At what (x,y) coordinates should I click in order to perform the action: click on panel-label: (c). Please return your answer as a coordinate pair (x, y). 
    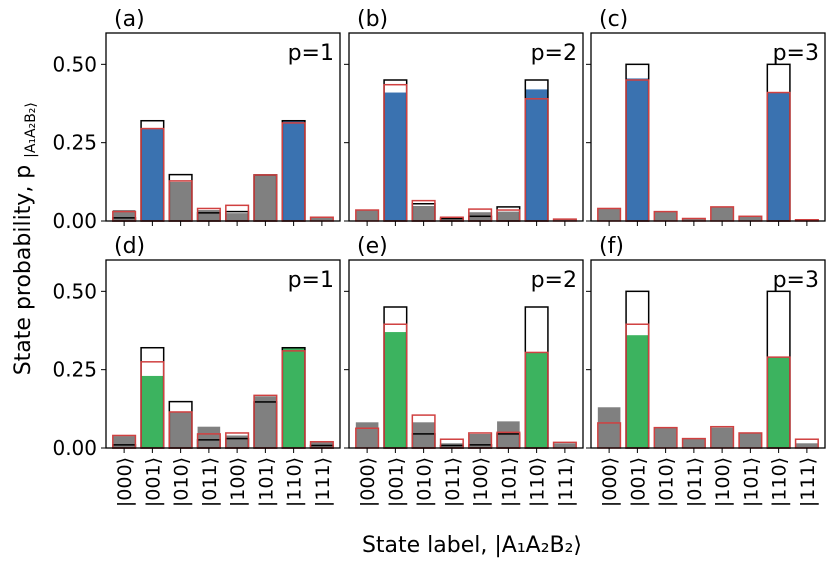
    Looking at the image, I should click on (613, 19).